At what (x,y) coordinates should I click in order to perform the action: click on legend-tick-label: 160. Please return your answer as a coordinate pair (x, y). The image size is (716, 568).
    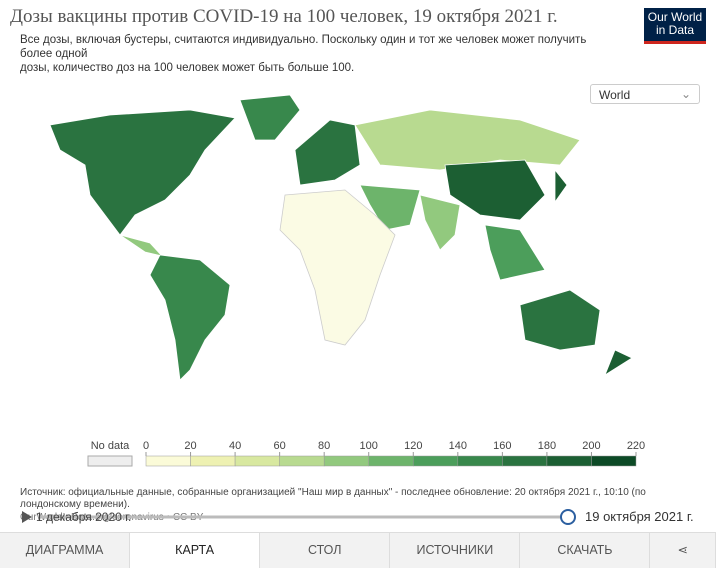
    Looking at the image, I should click on (502, 446).